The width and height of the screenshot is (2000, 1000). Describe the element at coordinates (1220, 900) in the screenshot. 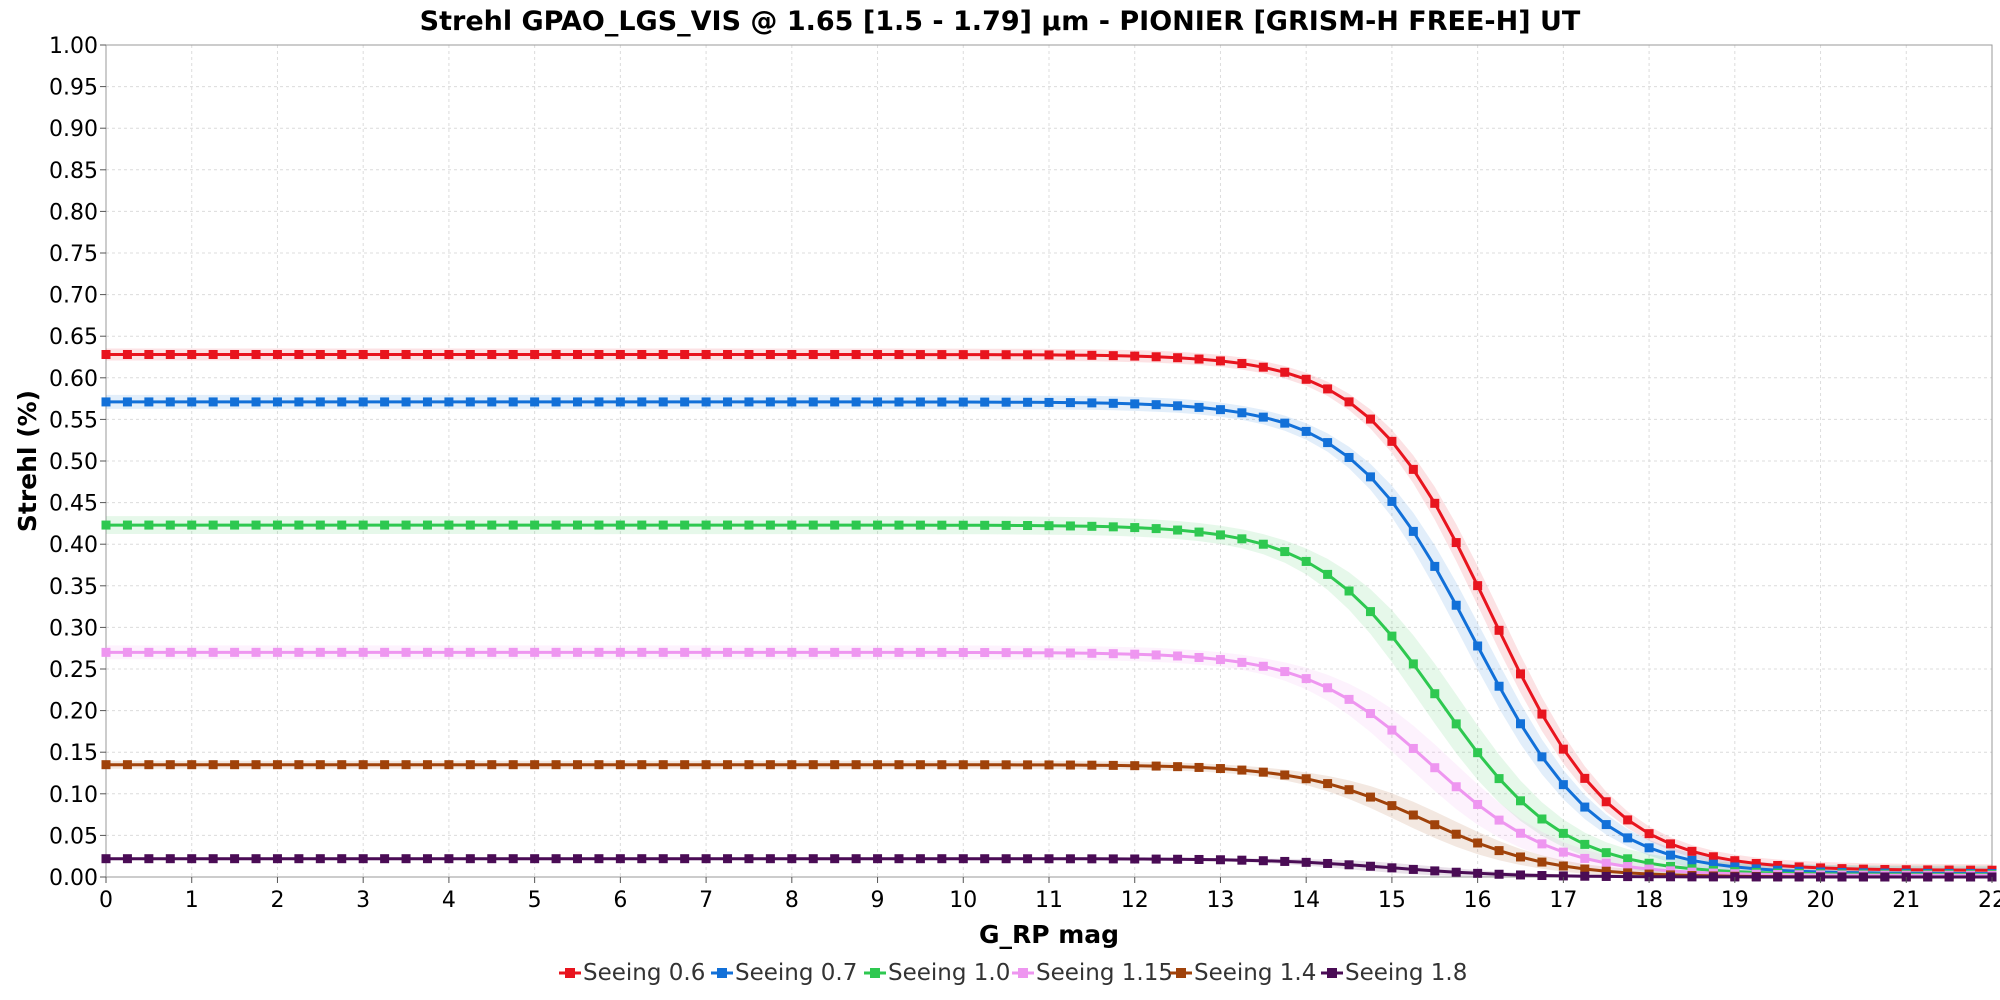

I see `x-tick-label: 13` at that location.